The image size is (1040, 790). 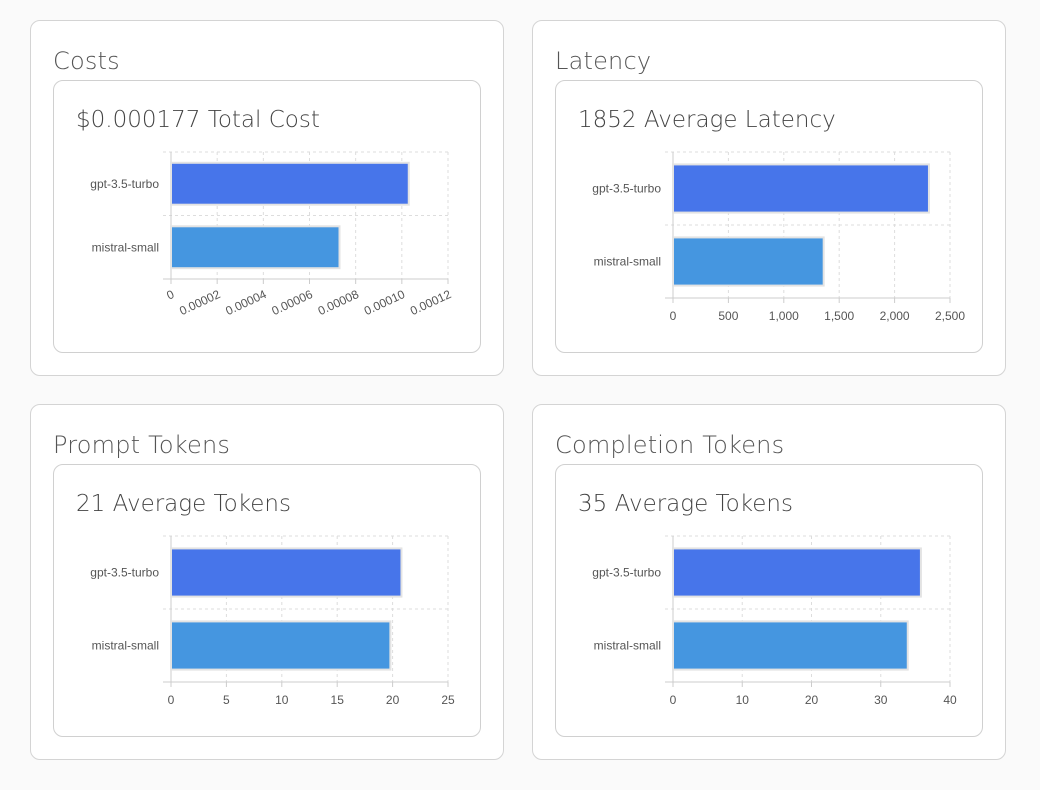 I want to click on chart-summary: 21 Average Tokens, so click(x=183, y=504).